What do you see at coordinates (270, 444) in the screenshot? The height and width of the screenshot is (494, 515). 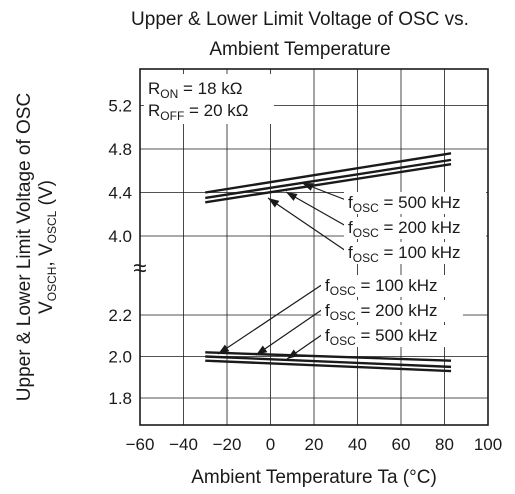 I see `x-tick-label: 0` at bounding box center [270, 444].